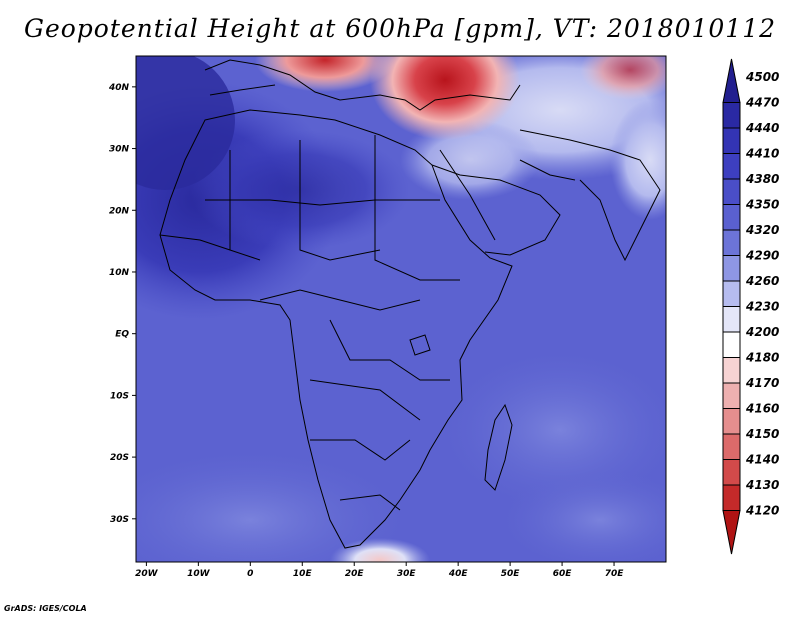 This screenshot has width=800, height=618. Describe the element at coordinates (762, 77) in the screenshot. I see `colorbar-label: 4500` at that location.